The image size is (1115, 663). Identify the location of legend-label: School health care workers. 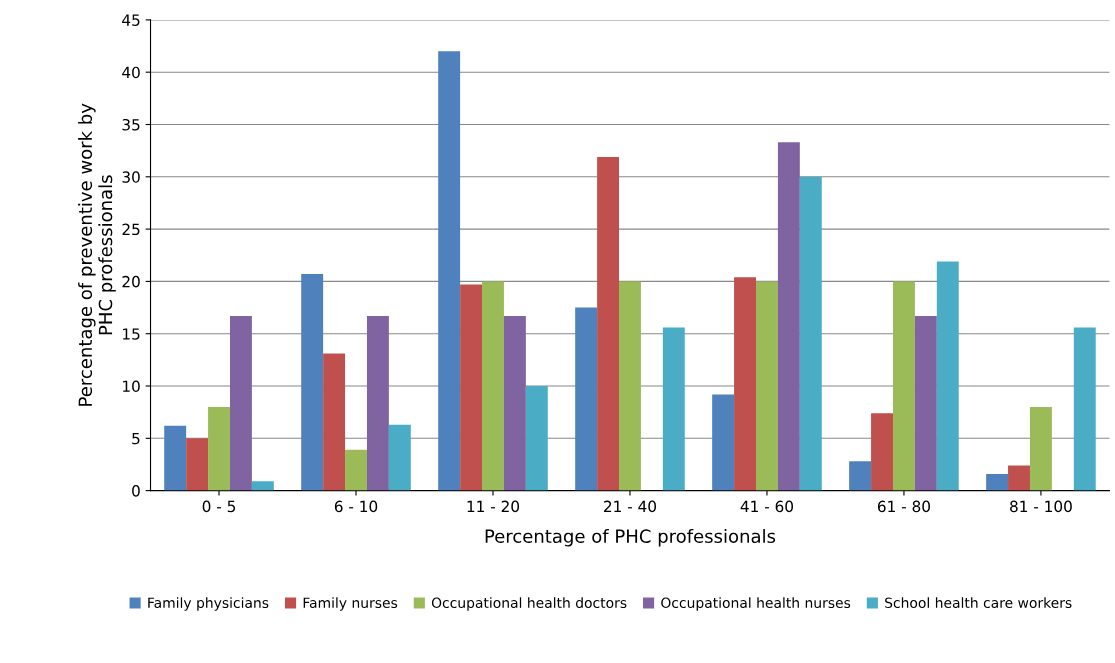
(978, 603).